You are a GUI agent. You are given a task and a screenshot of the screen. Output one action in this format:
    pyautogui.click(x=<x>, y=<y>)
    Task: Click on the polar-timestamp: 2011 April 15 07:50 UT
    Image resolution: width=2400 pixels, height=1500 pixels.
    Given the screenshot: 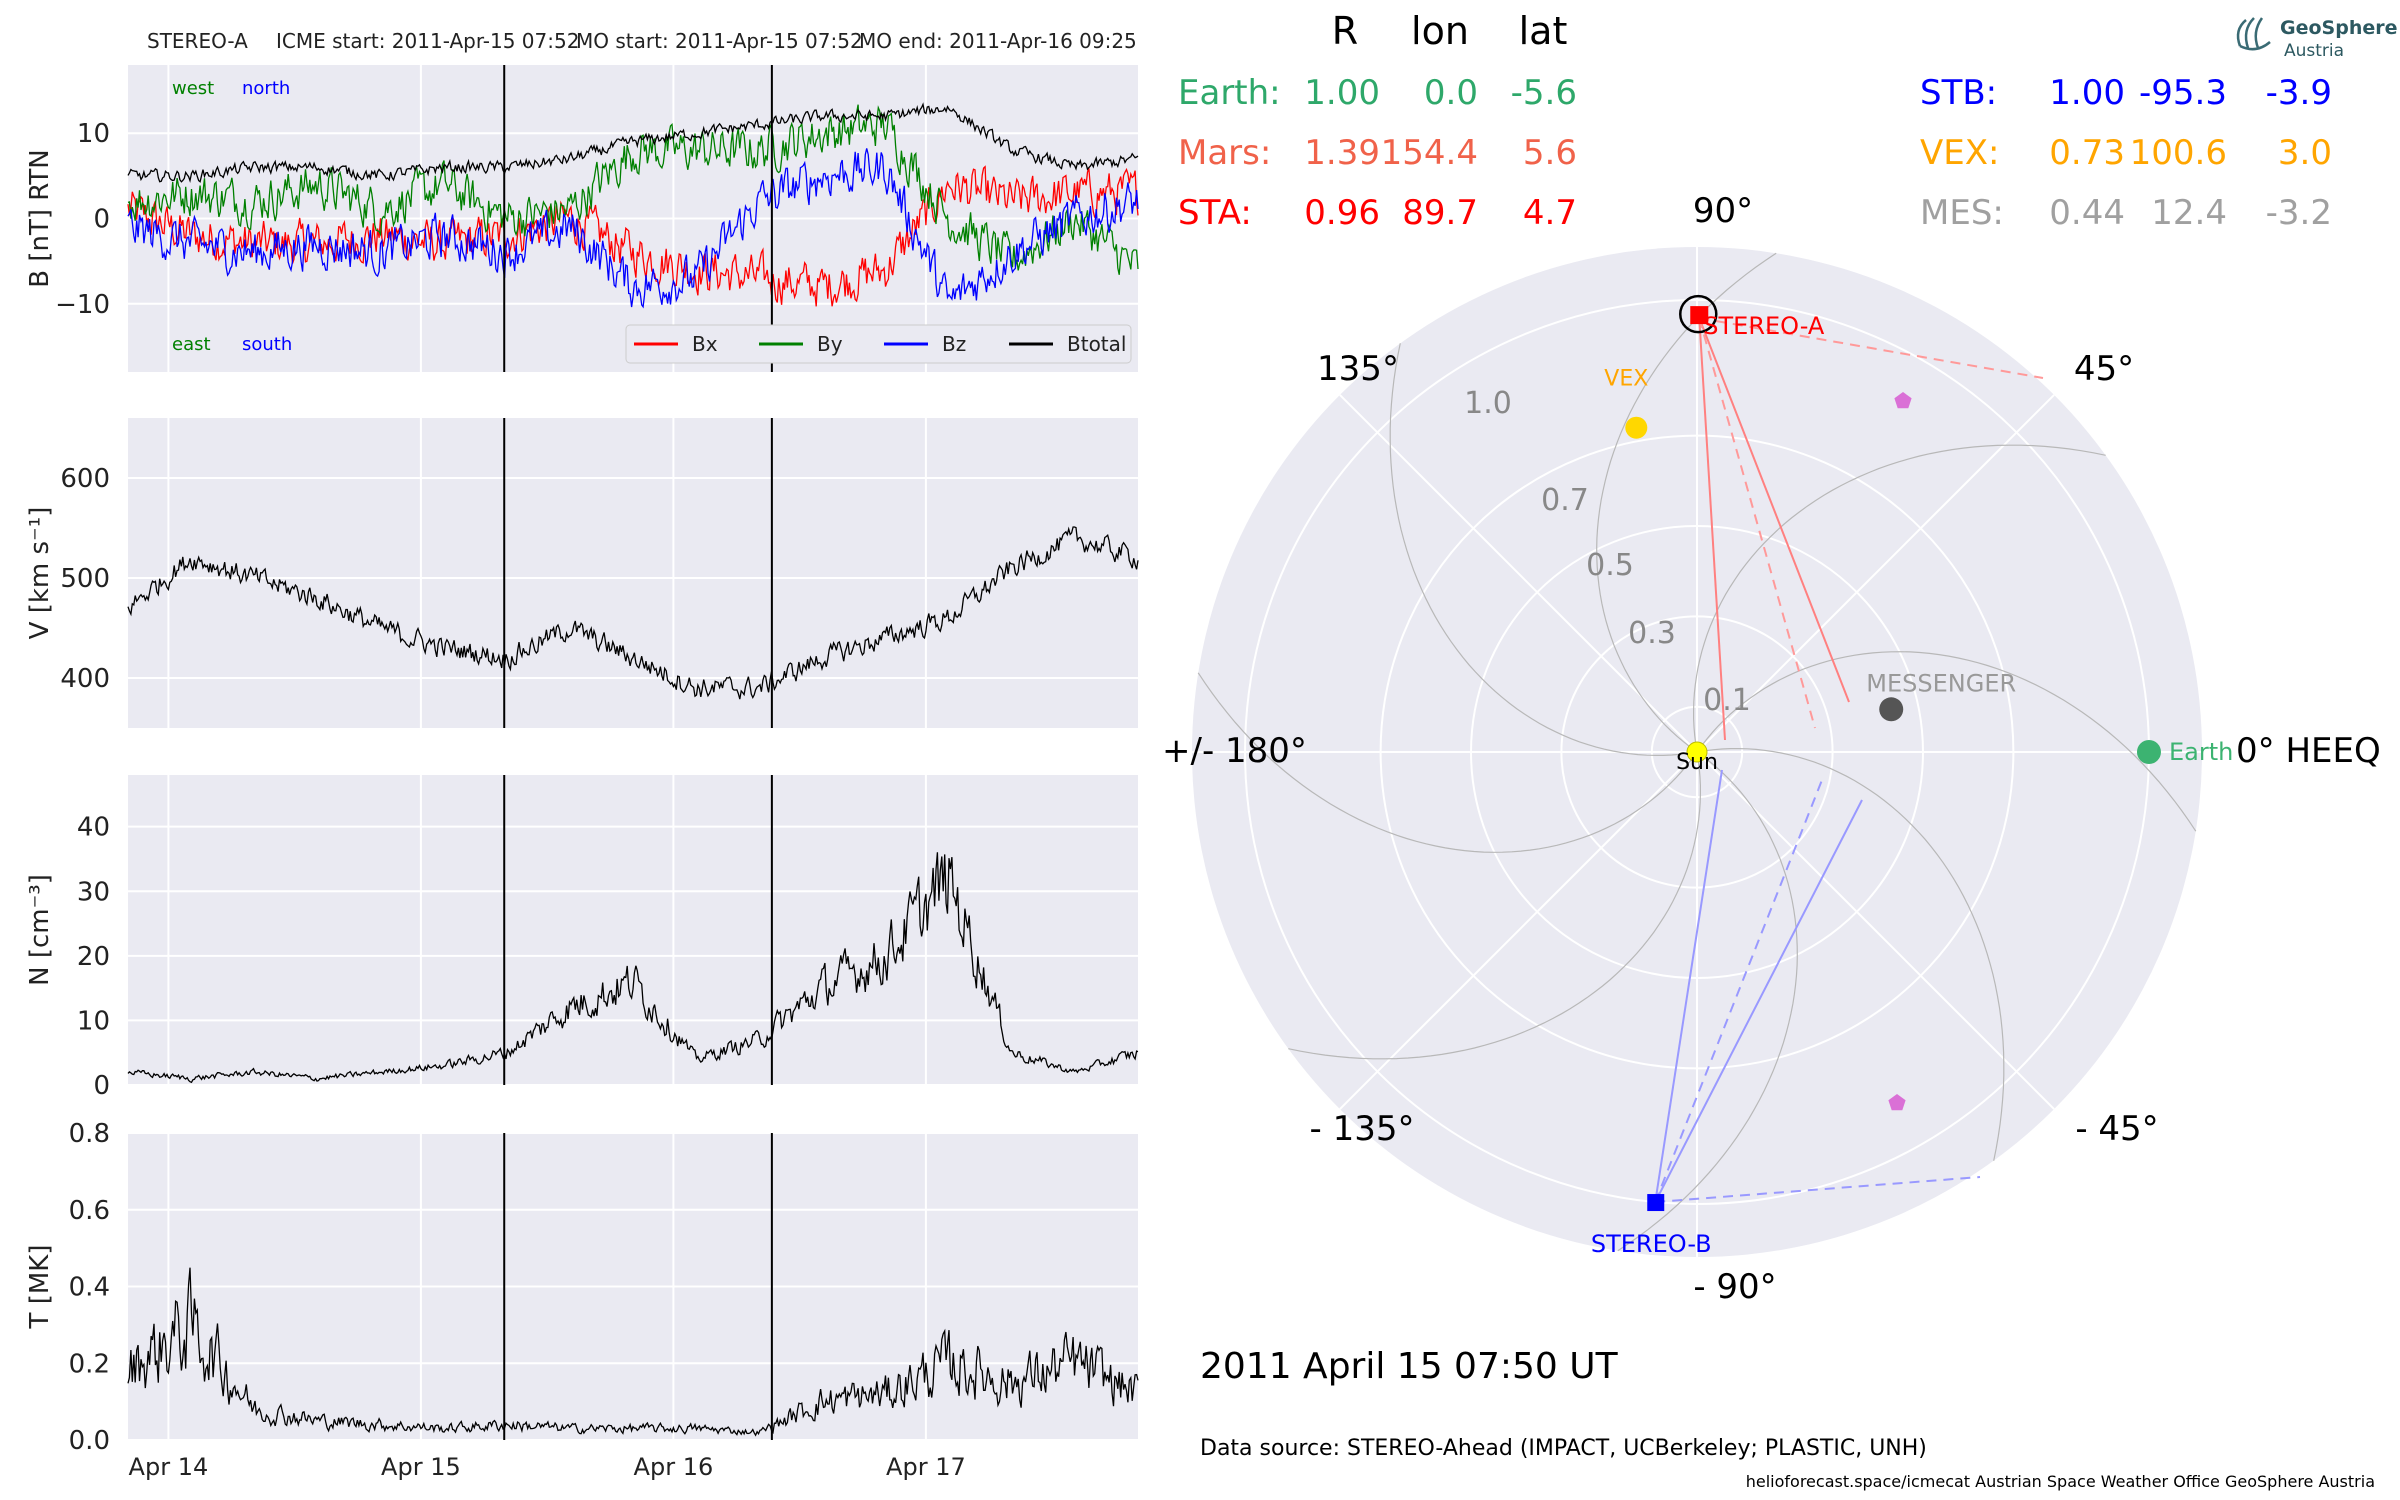 What is the action you would take?
    pyautogui.click(x=1409, y=1366)
    